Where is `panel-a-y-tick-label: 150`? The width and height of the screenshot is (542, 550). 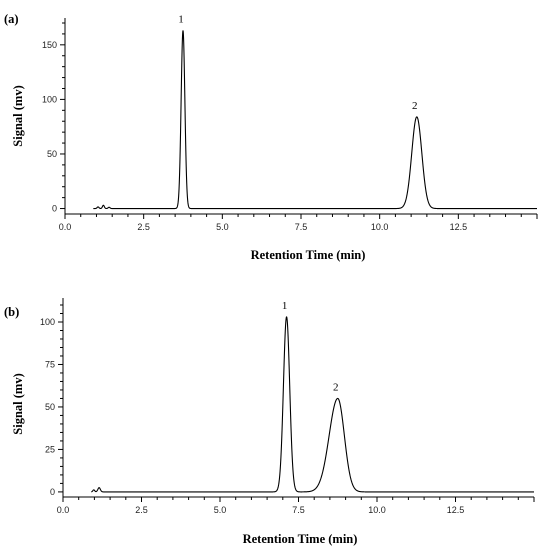 panel-a-y-tick-label: 150 is located at coordinates (49, 45).